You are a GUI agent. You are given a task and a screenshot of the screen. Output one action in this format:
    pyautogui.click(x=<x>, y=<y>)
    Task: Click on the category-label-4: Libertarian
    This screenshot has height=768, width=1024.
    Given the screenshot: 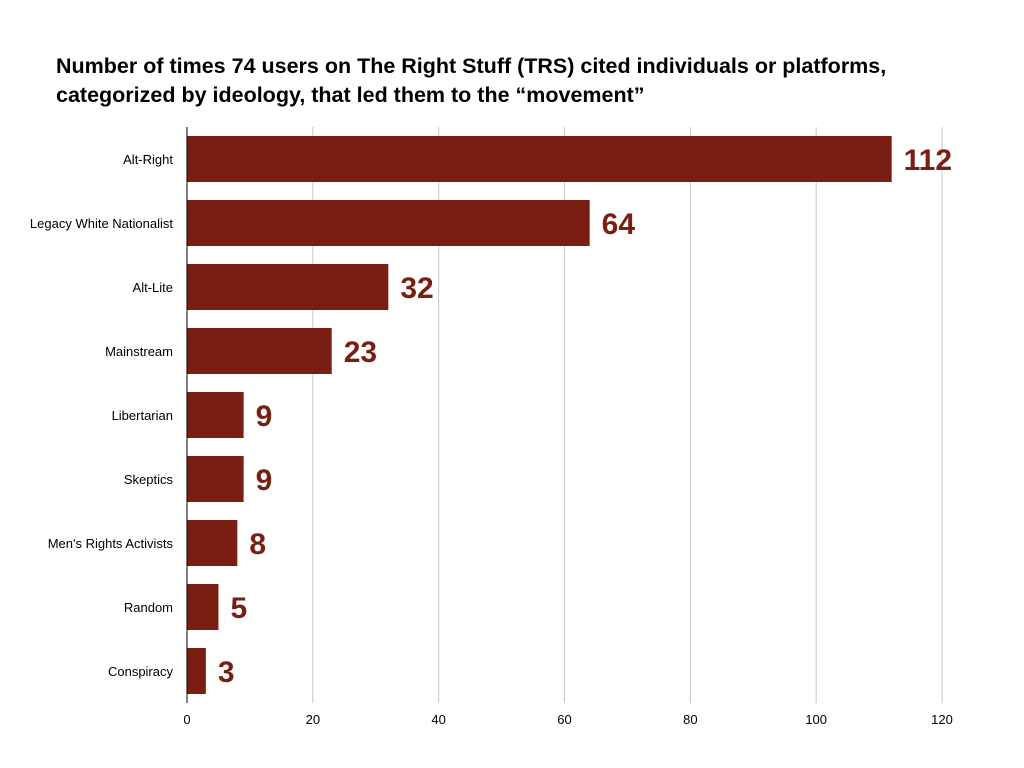 What is the action you would take?
    pyautogui.click(x=142, y=415)
    